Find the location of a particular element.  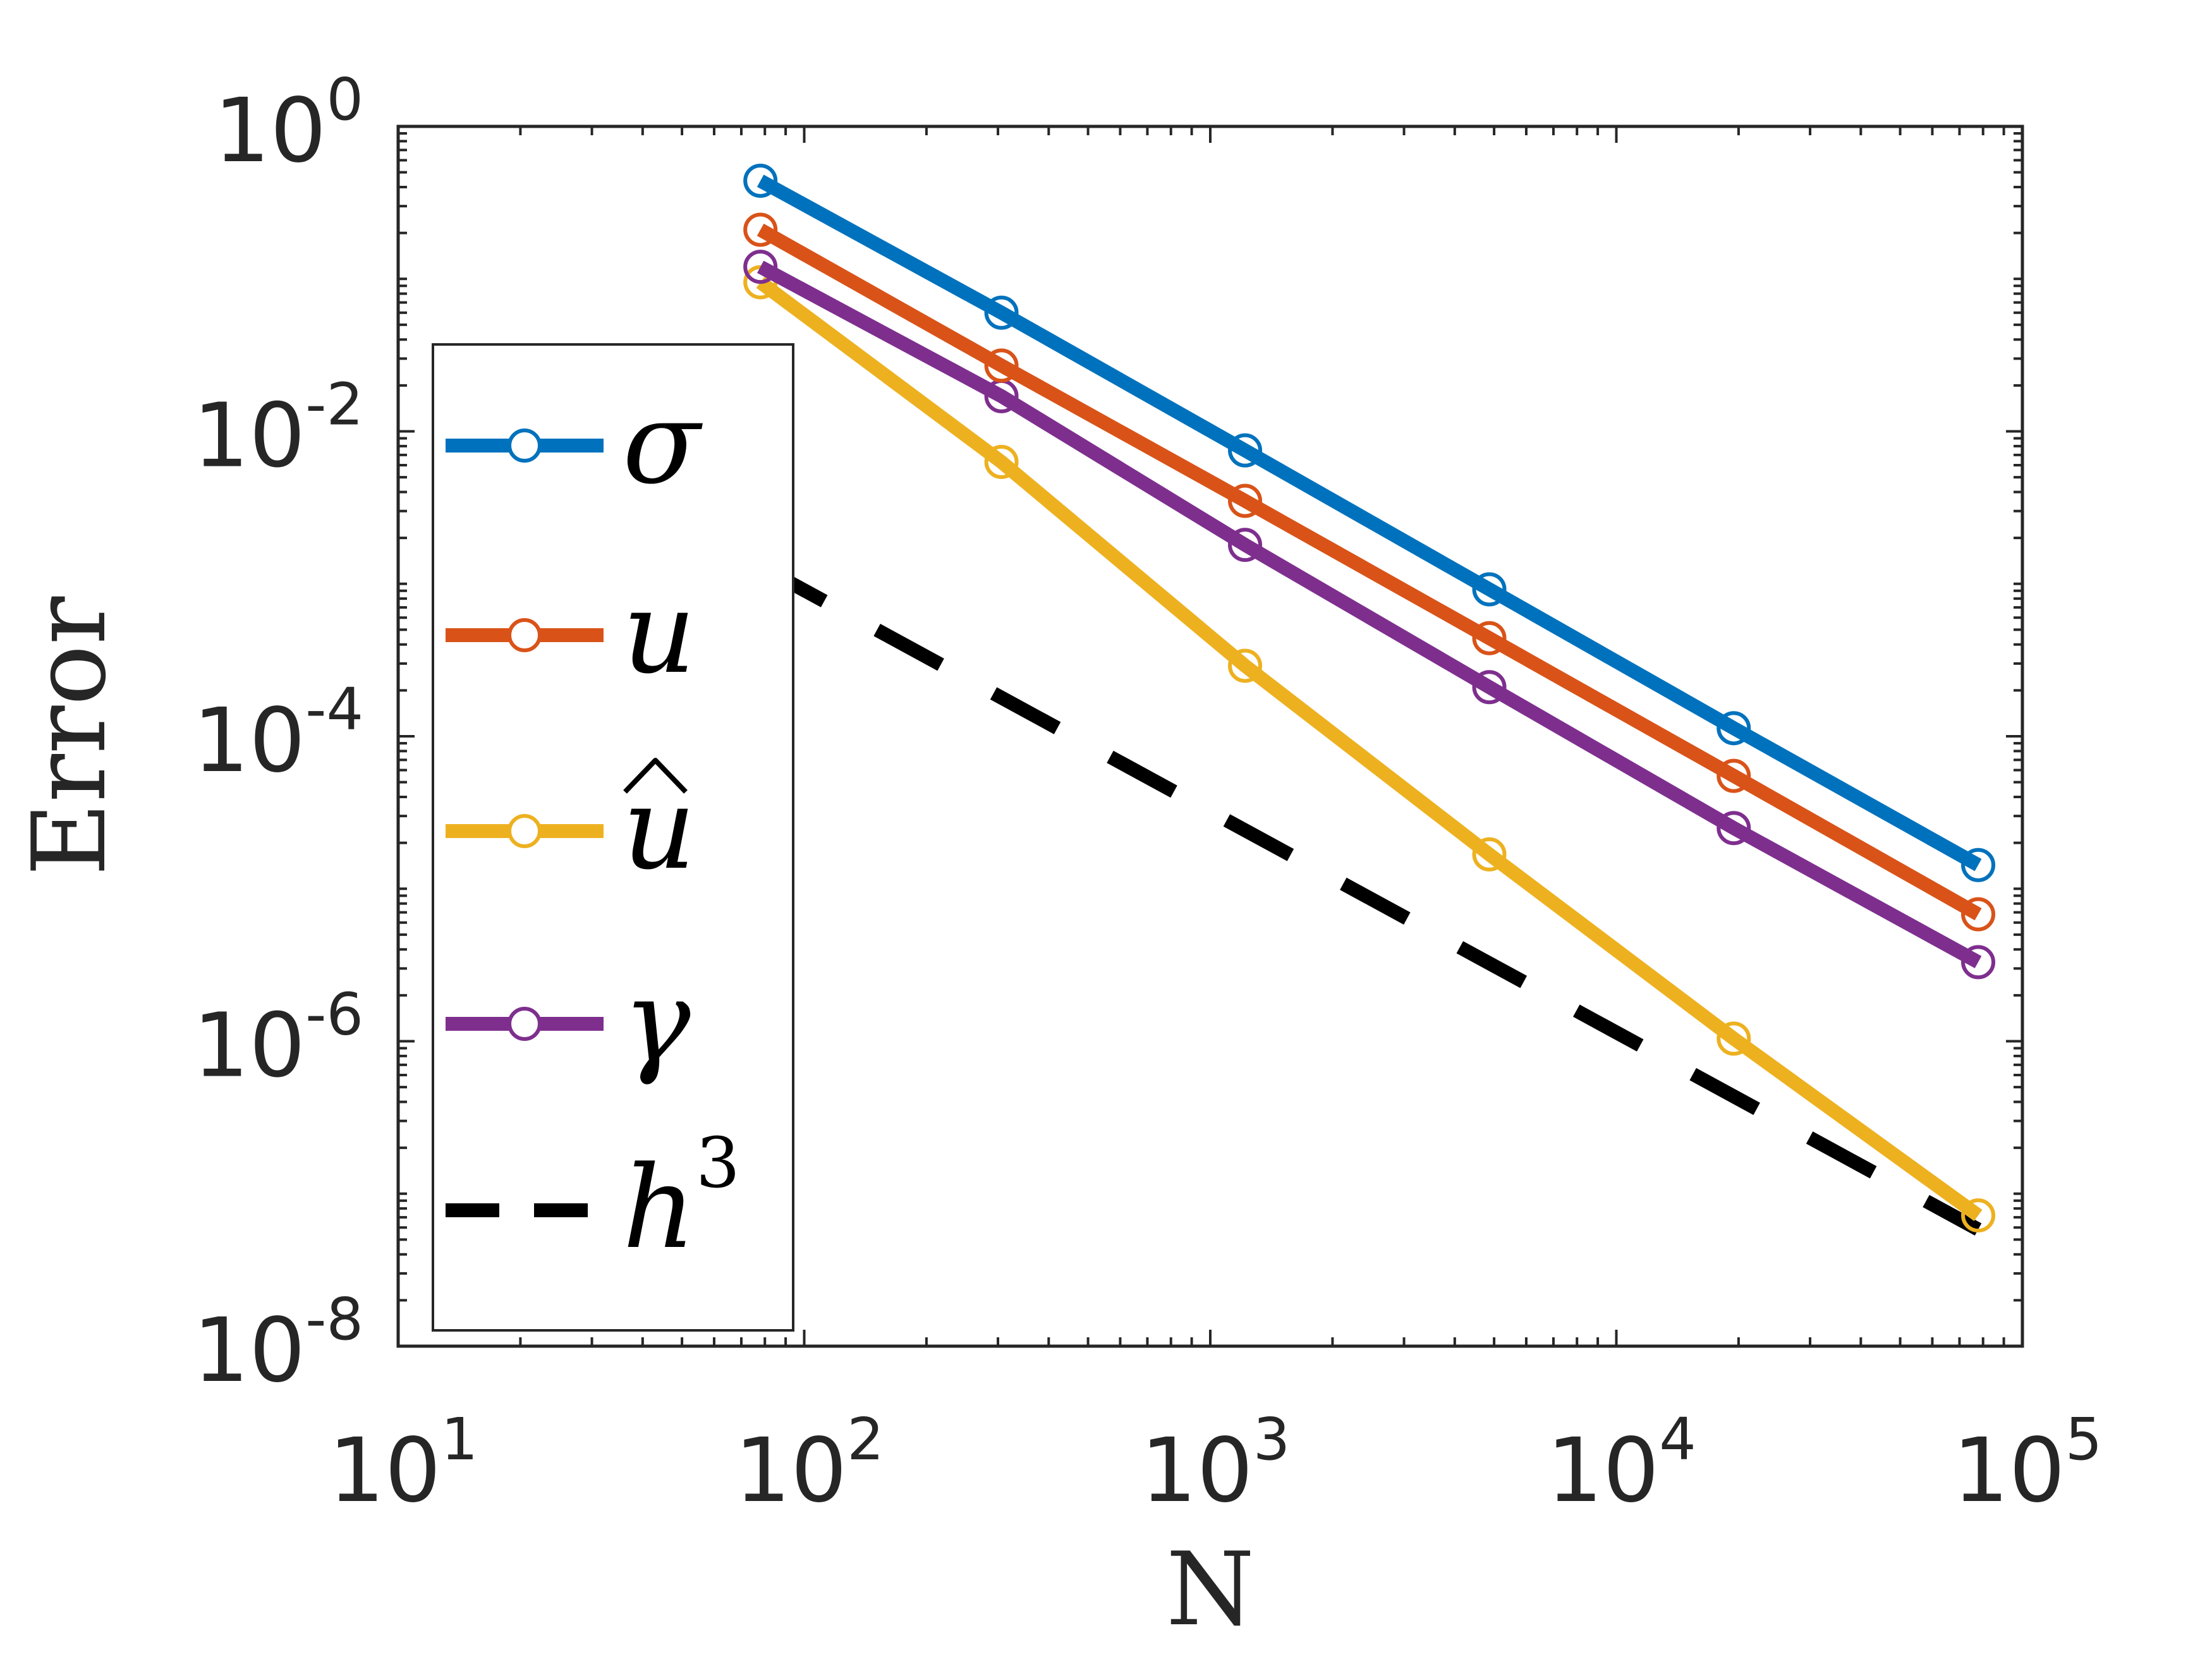

legend-label: h3 is located at coordinates (682, 1198).